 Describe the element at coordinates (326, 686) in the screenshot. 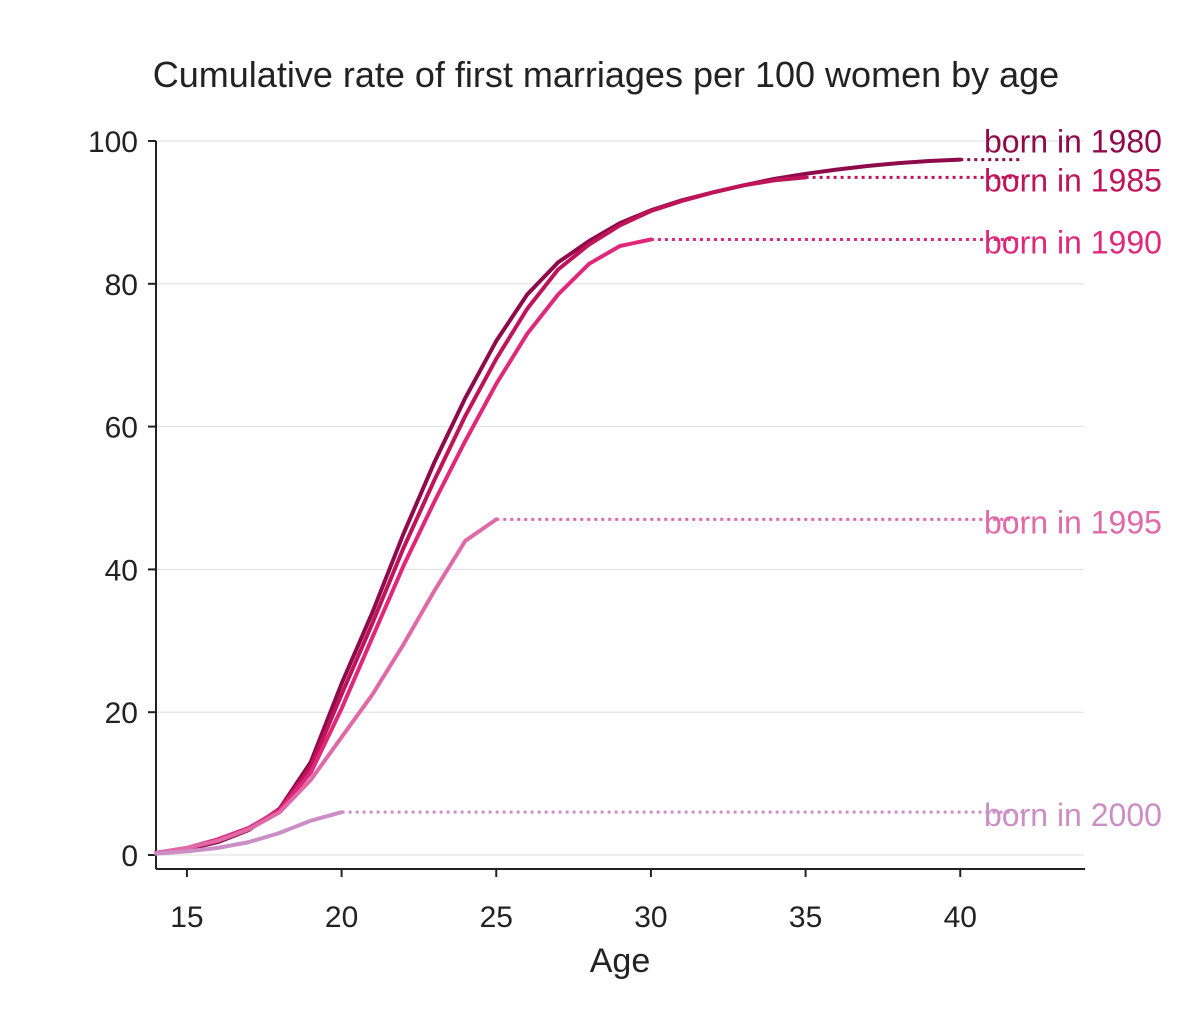

I see `series-line-born-in-1995` at that location.